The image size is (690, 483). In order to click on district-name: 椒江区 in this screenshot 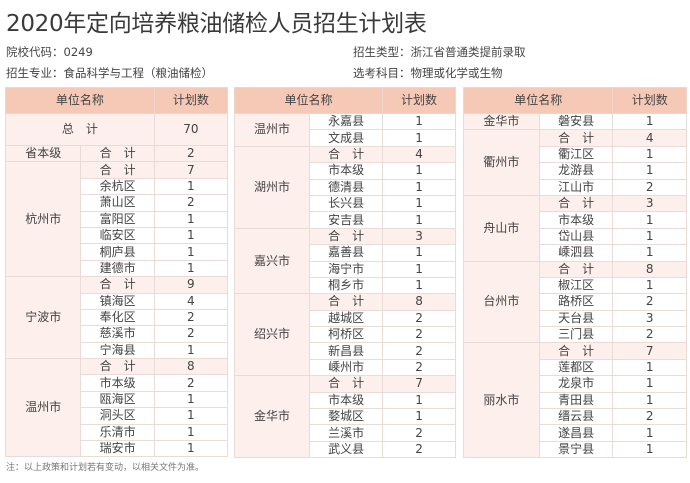, I will do `click(576, 285)`.